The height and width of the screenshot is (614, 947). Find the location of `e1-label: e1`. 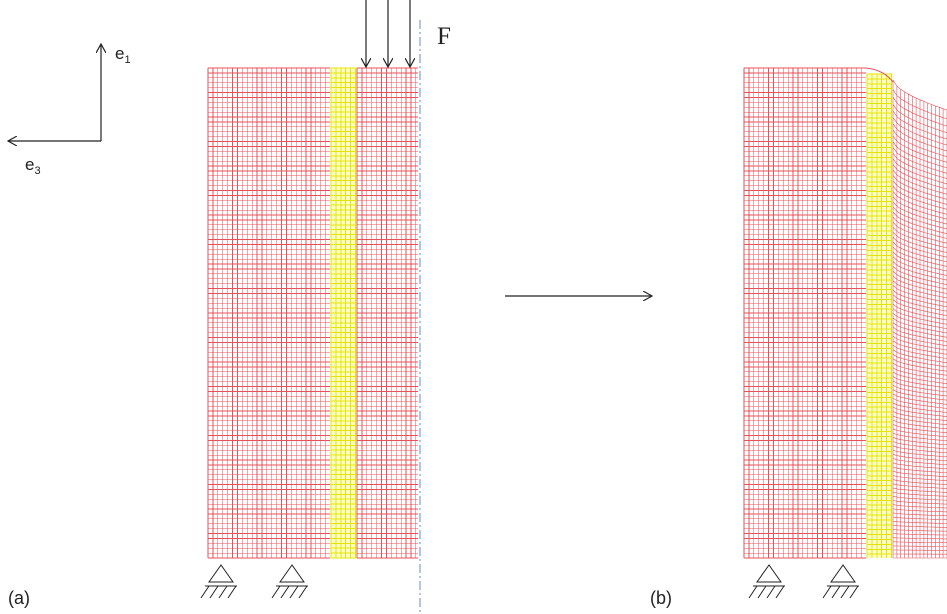

e1-label: e1 is located at coordinates (123, 55).